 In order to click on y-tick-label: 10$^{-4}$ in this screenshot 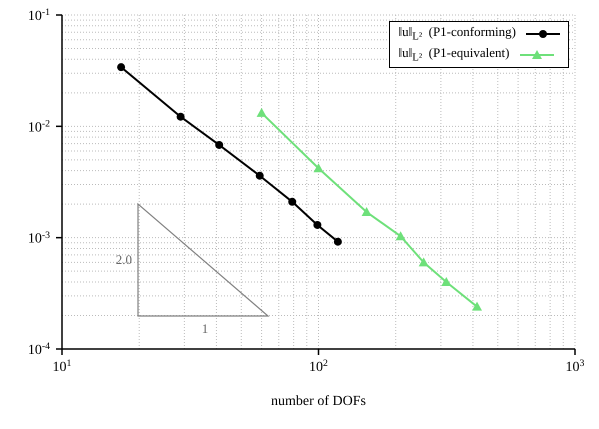, I will do `click(39, 349)`.